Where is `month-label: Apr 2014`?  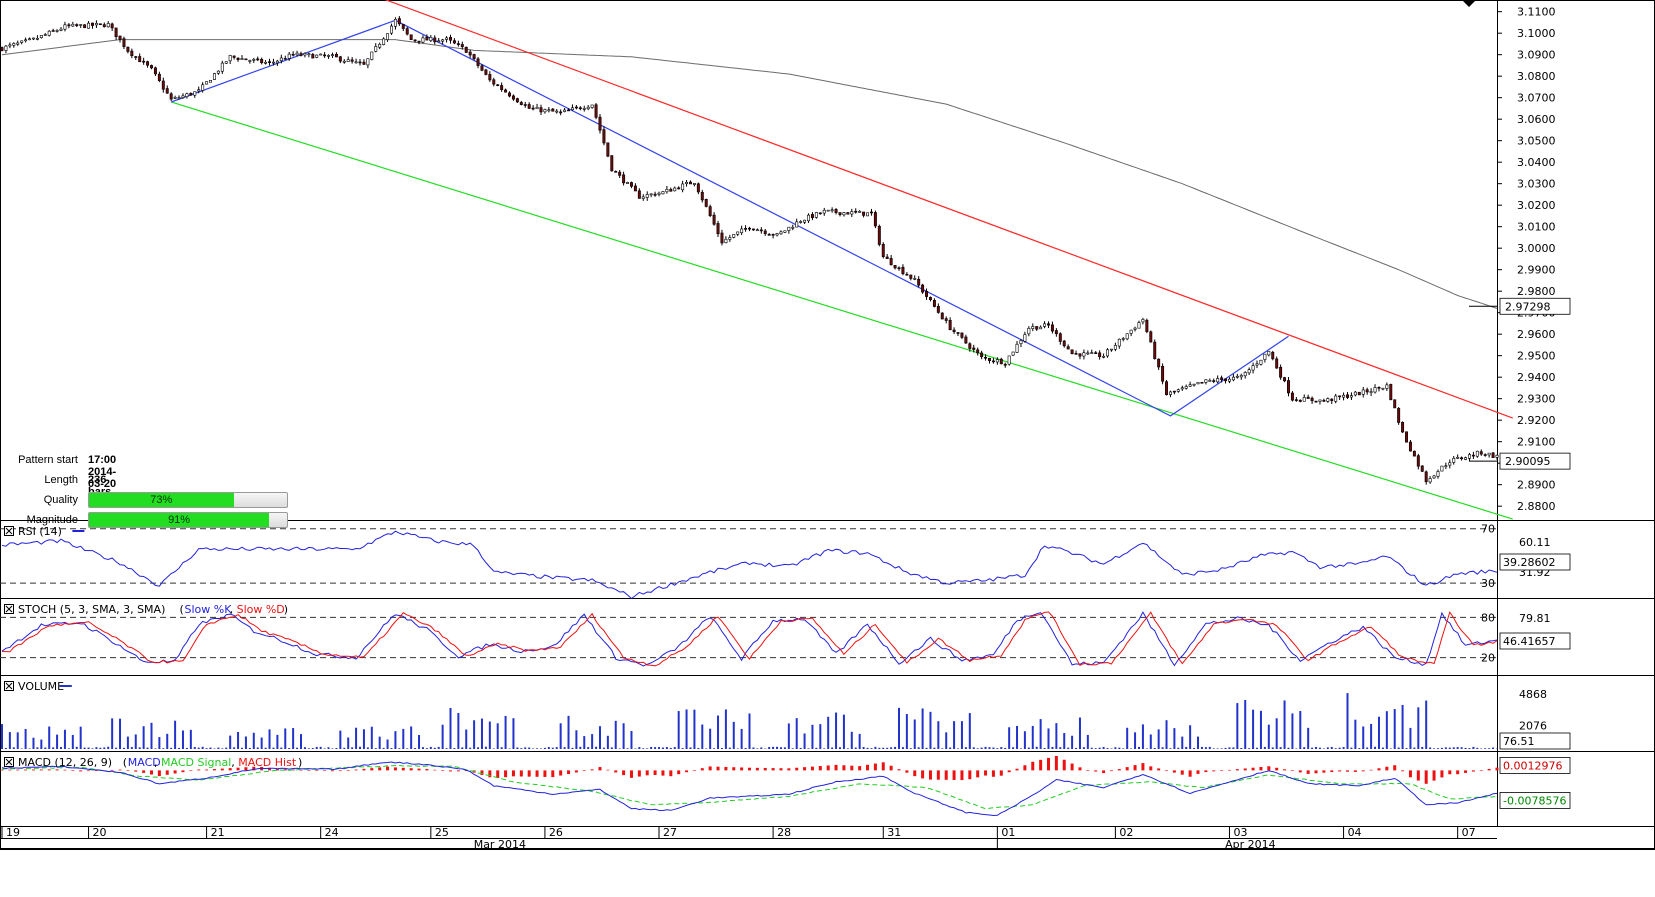 month-label: Apr 2014 is located at coordinates (1250, 844).